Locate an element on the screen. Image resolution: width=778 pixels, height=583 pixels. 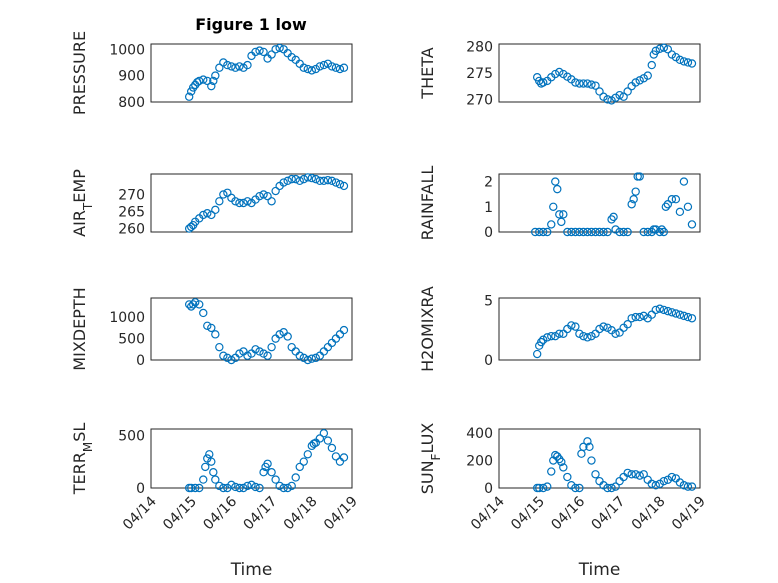
subplot-4: 0 500 1000 MIXDEPTH is located at coordinates (211, 329).